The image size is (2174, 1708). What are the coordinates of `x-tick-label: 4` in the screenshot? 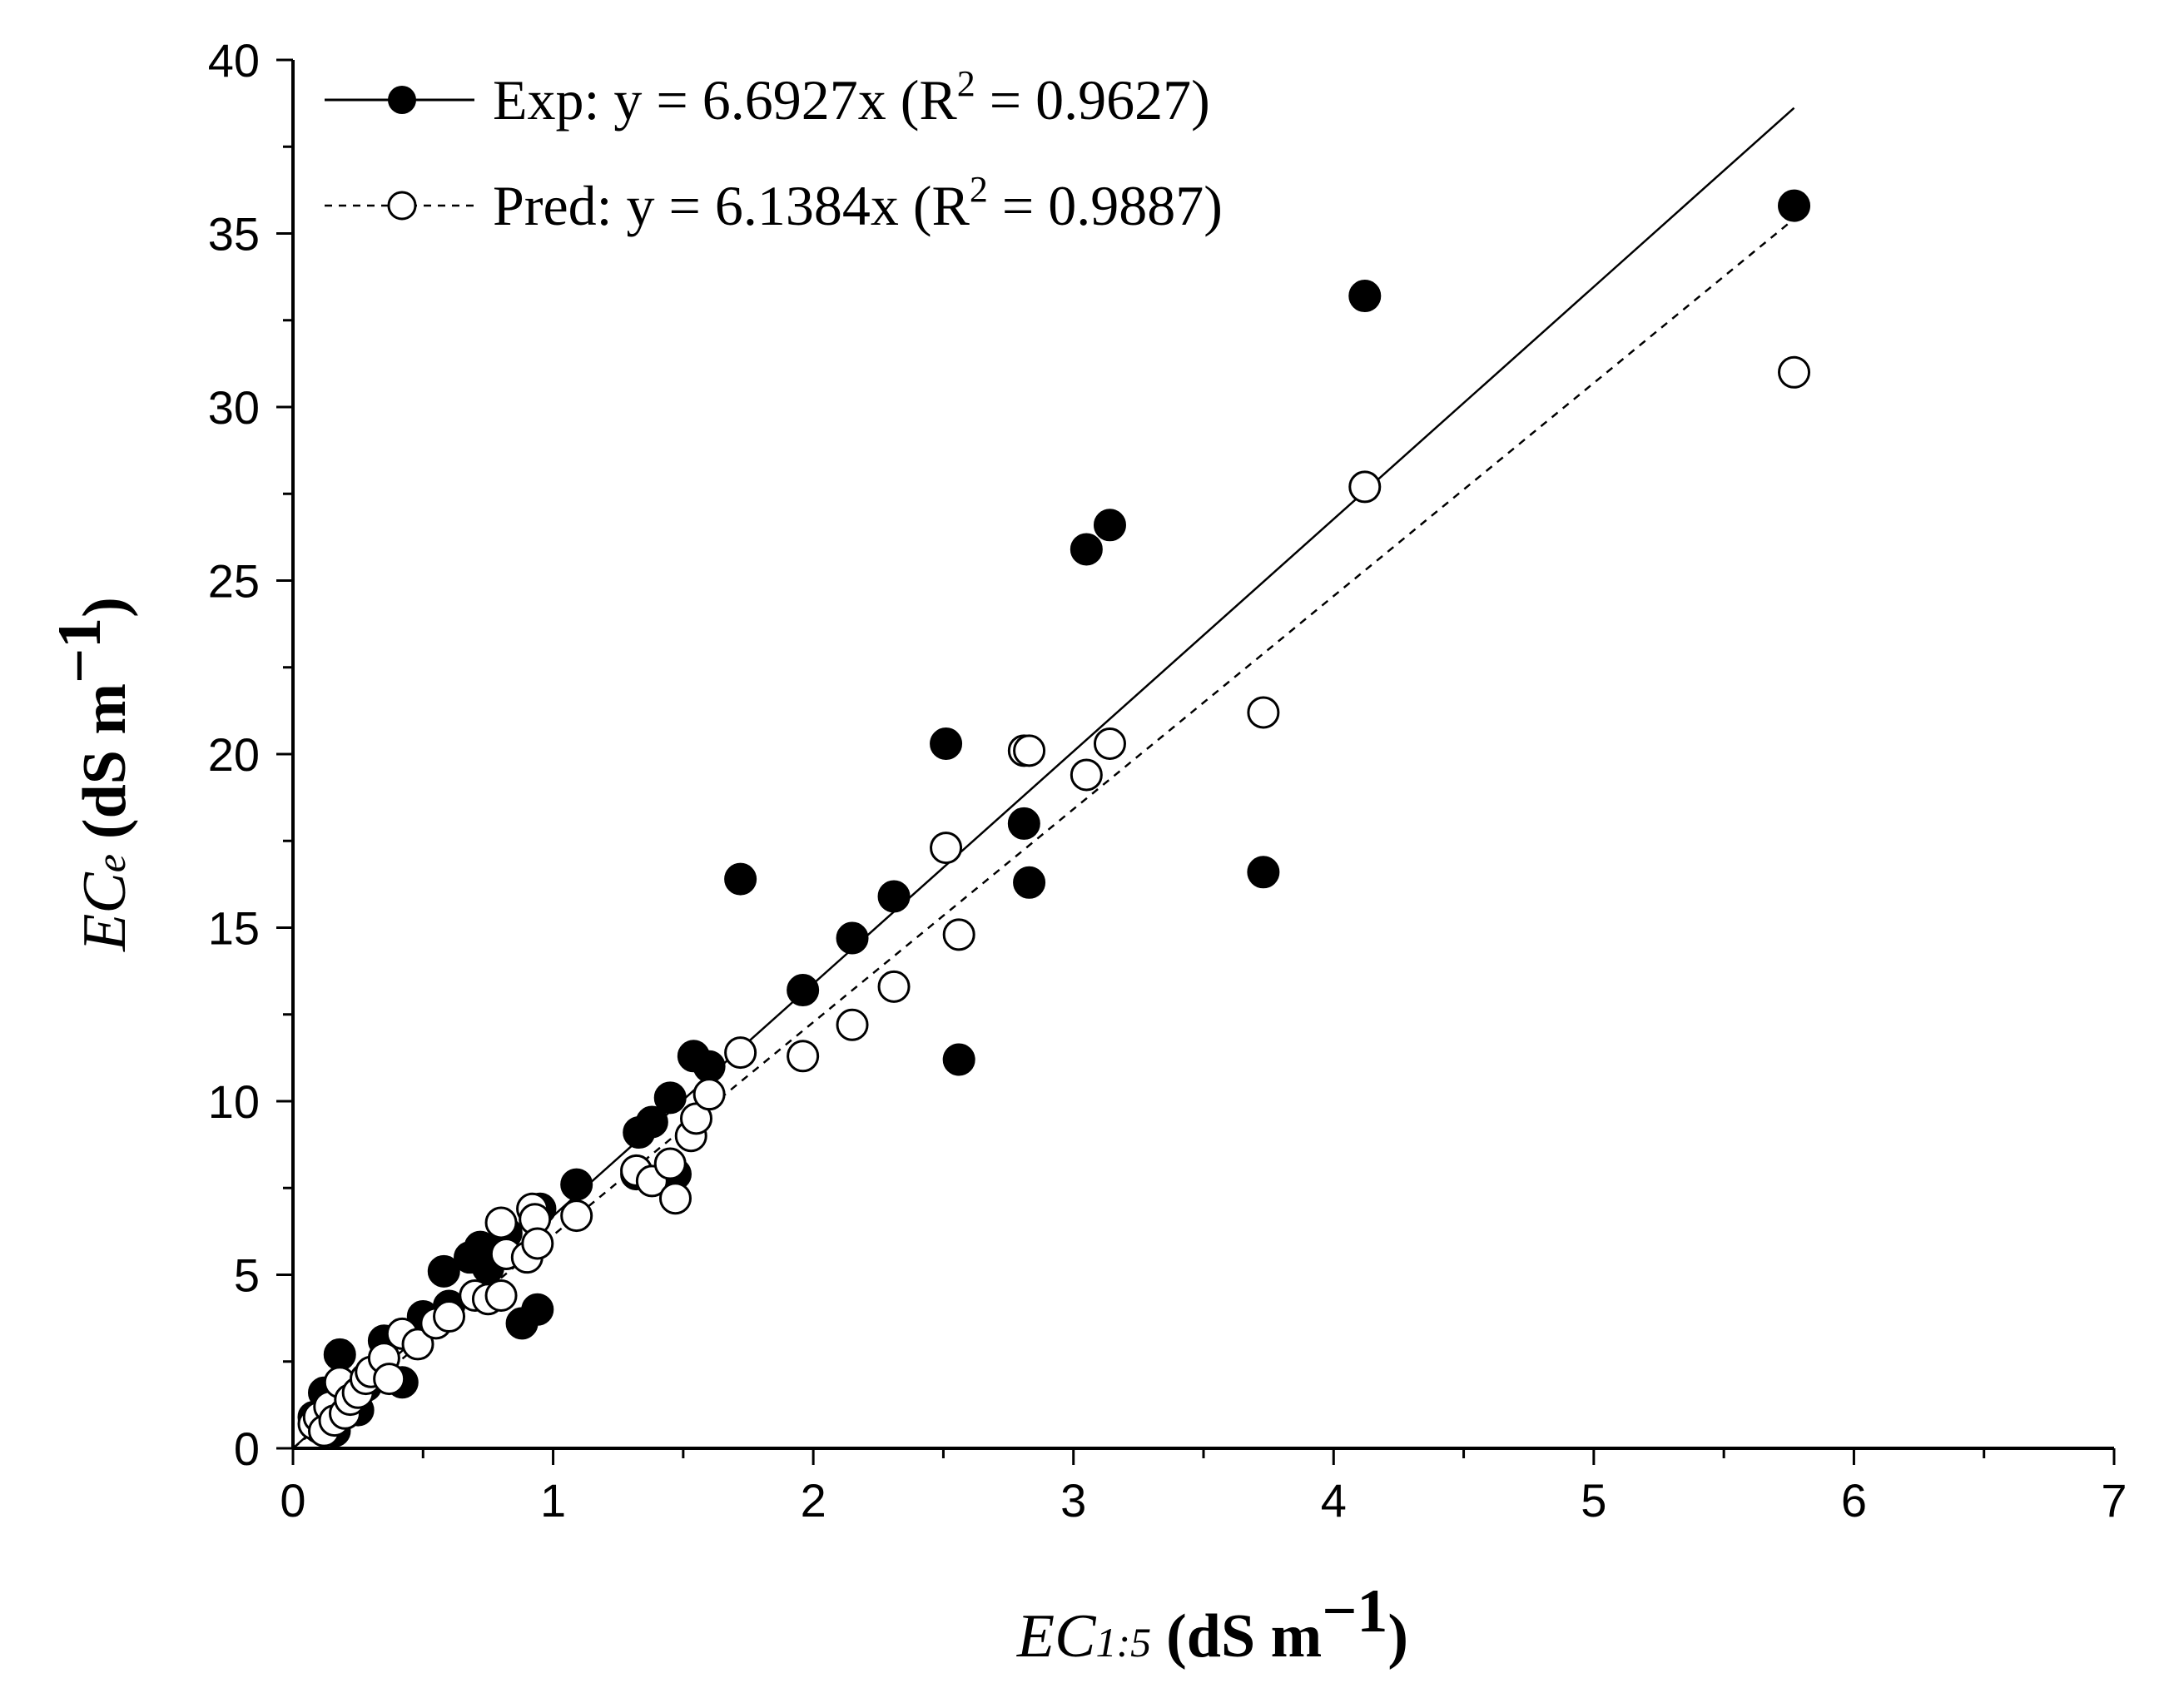 It's located at (1334, 1500).